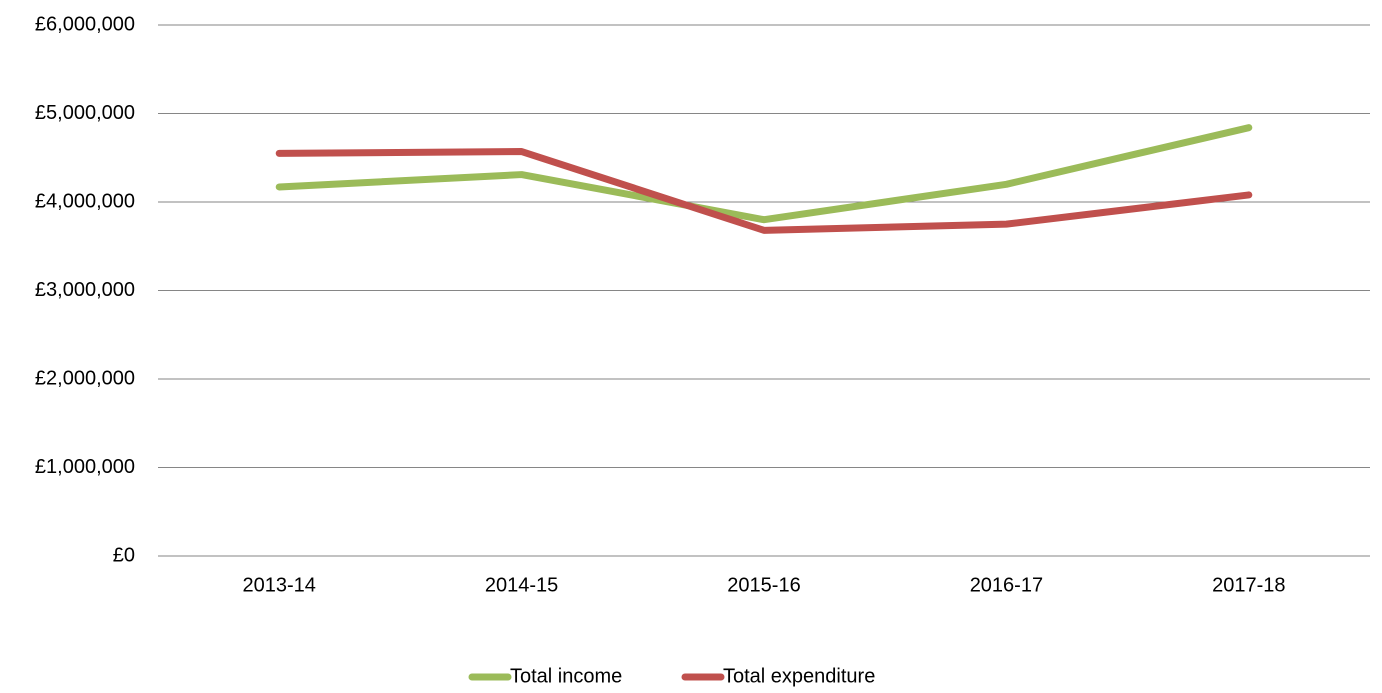  Describe the element at coordinates (85, 290) in the screenshot. I see `y-tick-label: £3,000,000` at that location.